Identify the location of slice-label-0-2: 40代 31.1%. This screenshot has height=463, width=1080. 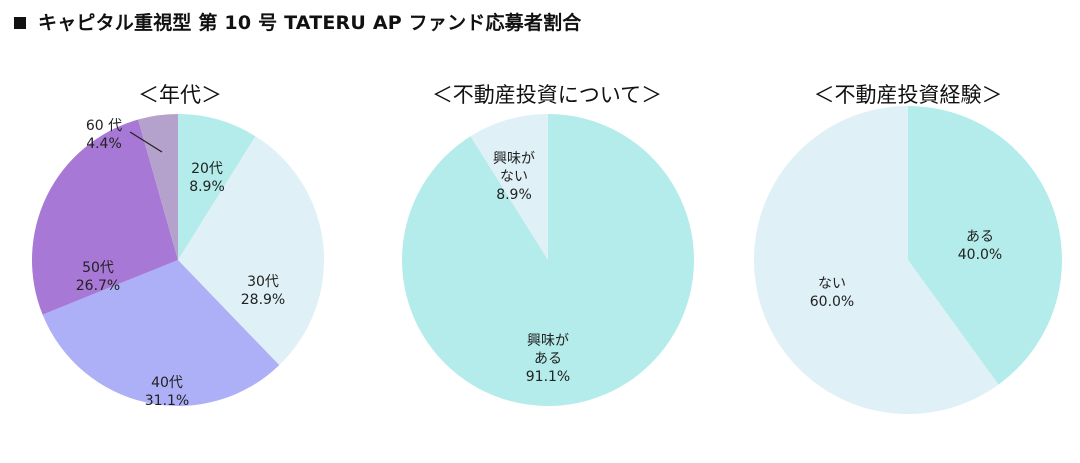
(167, 392).